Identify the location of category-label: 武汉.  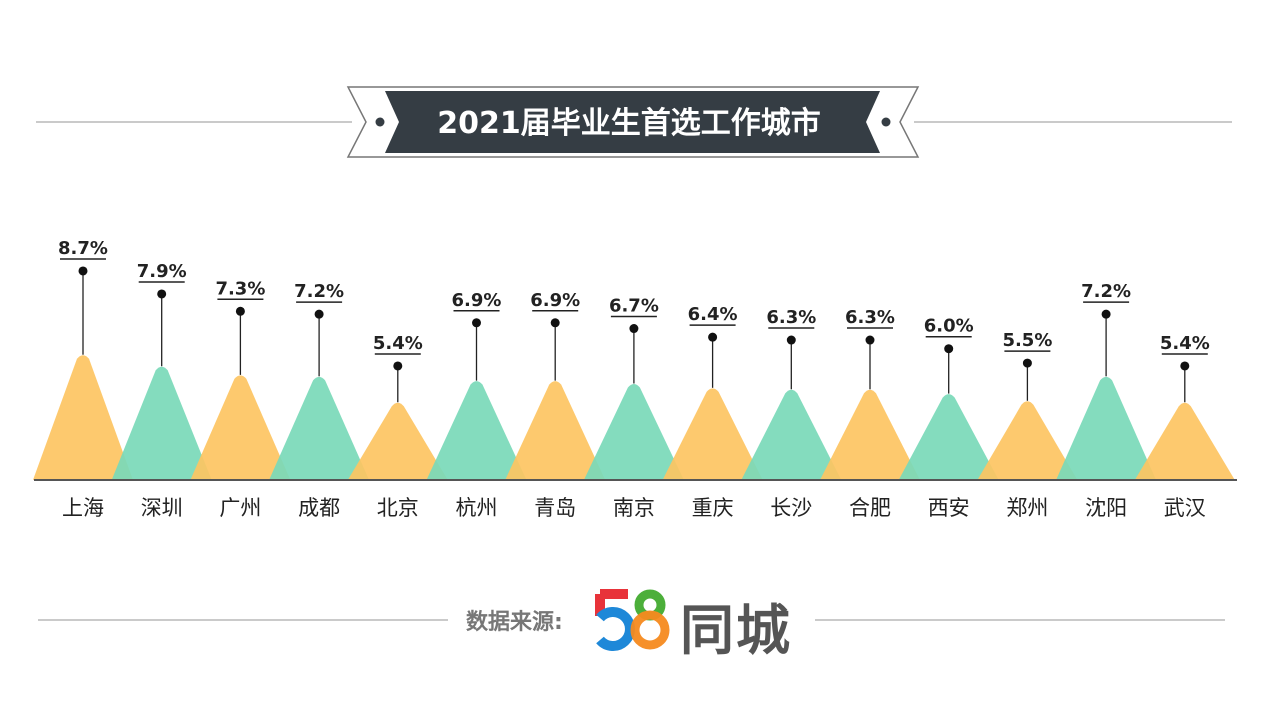
(1185, 508).